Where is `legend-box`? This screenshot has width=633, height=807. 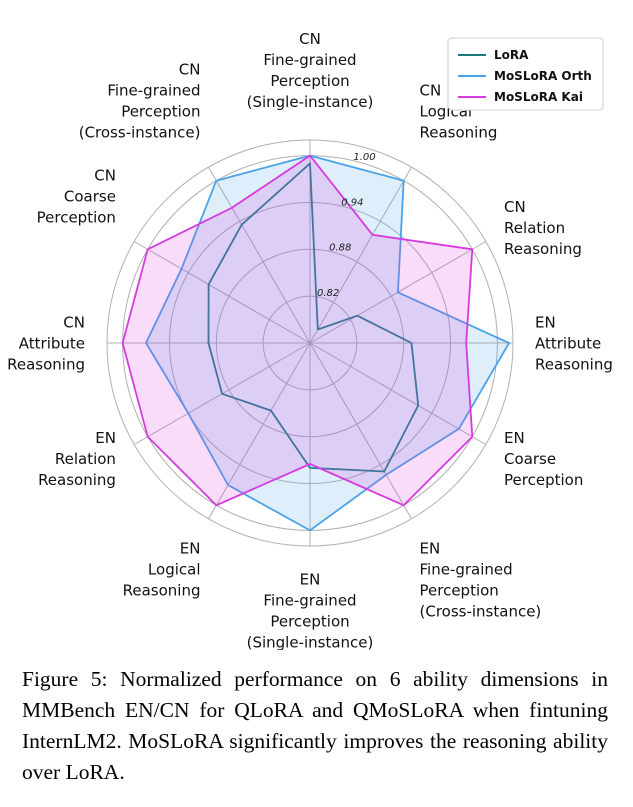 legend-box is located at coordinates (525, 74).